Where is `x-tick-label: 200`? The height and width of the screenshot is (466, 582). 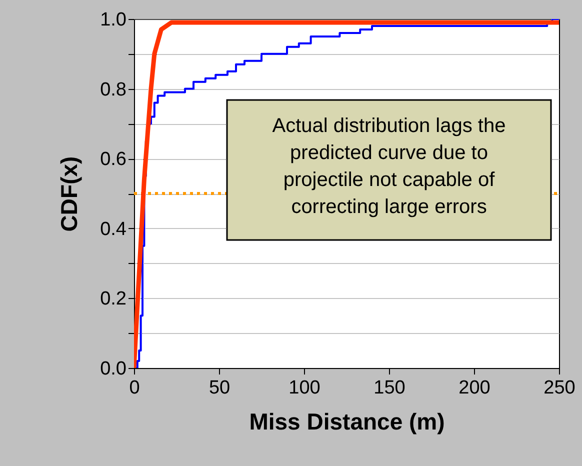
x-tick-label: 200 is located at coordinates (474, 388).